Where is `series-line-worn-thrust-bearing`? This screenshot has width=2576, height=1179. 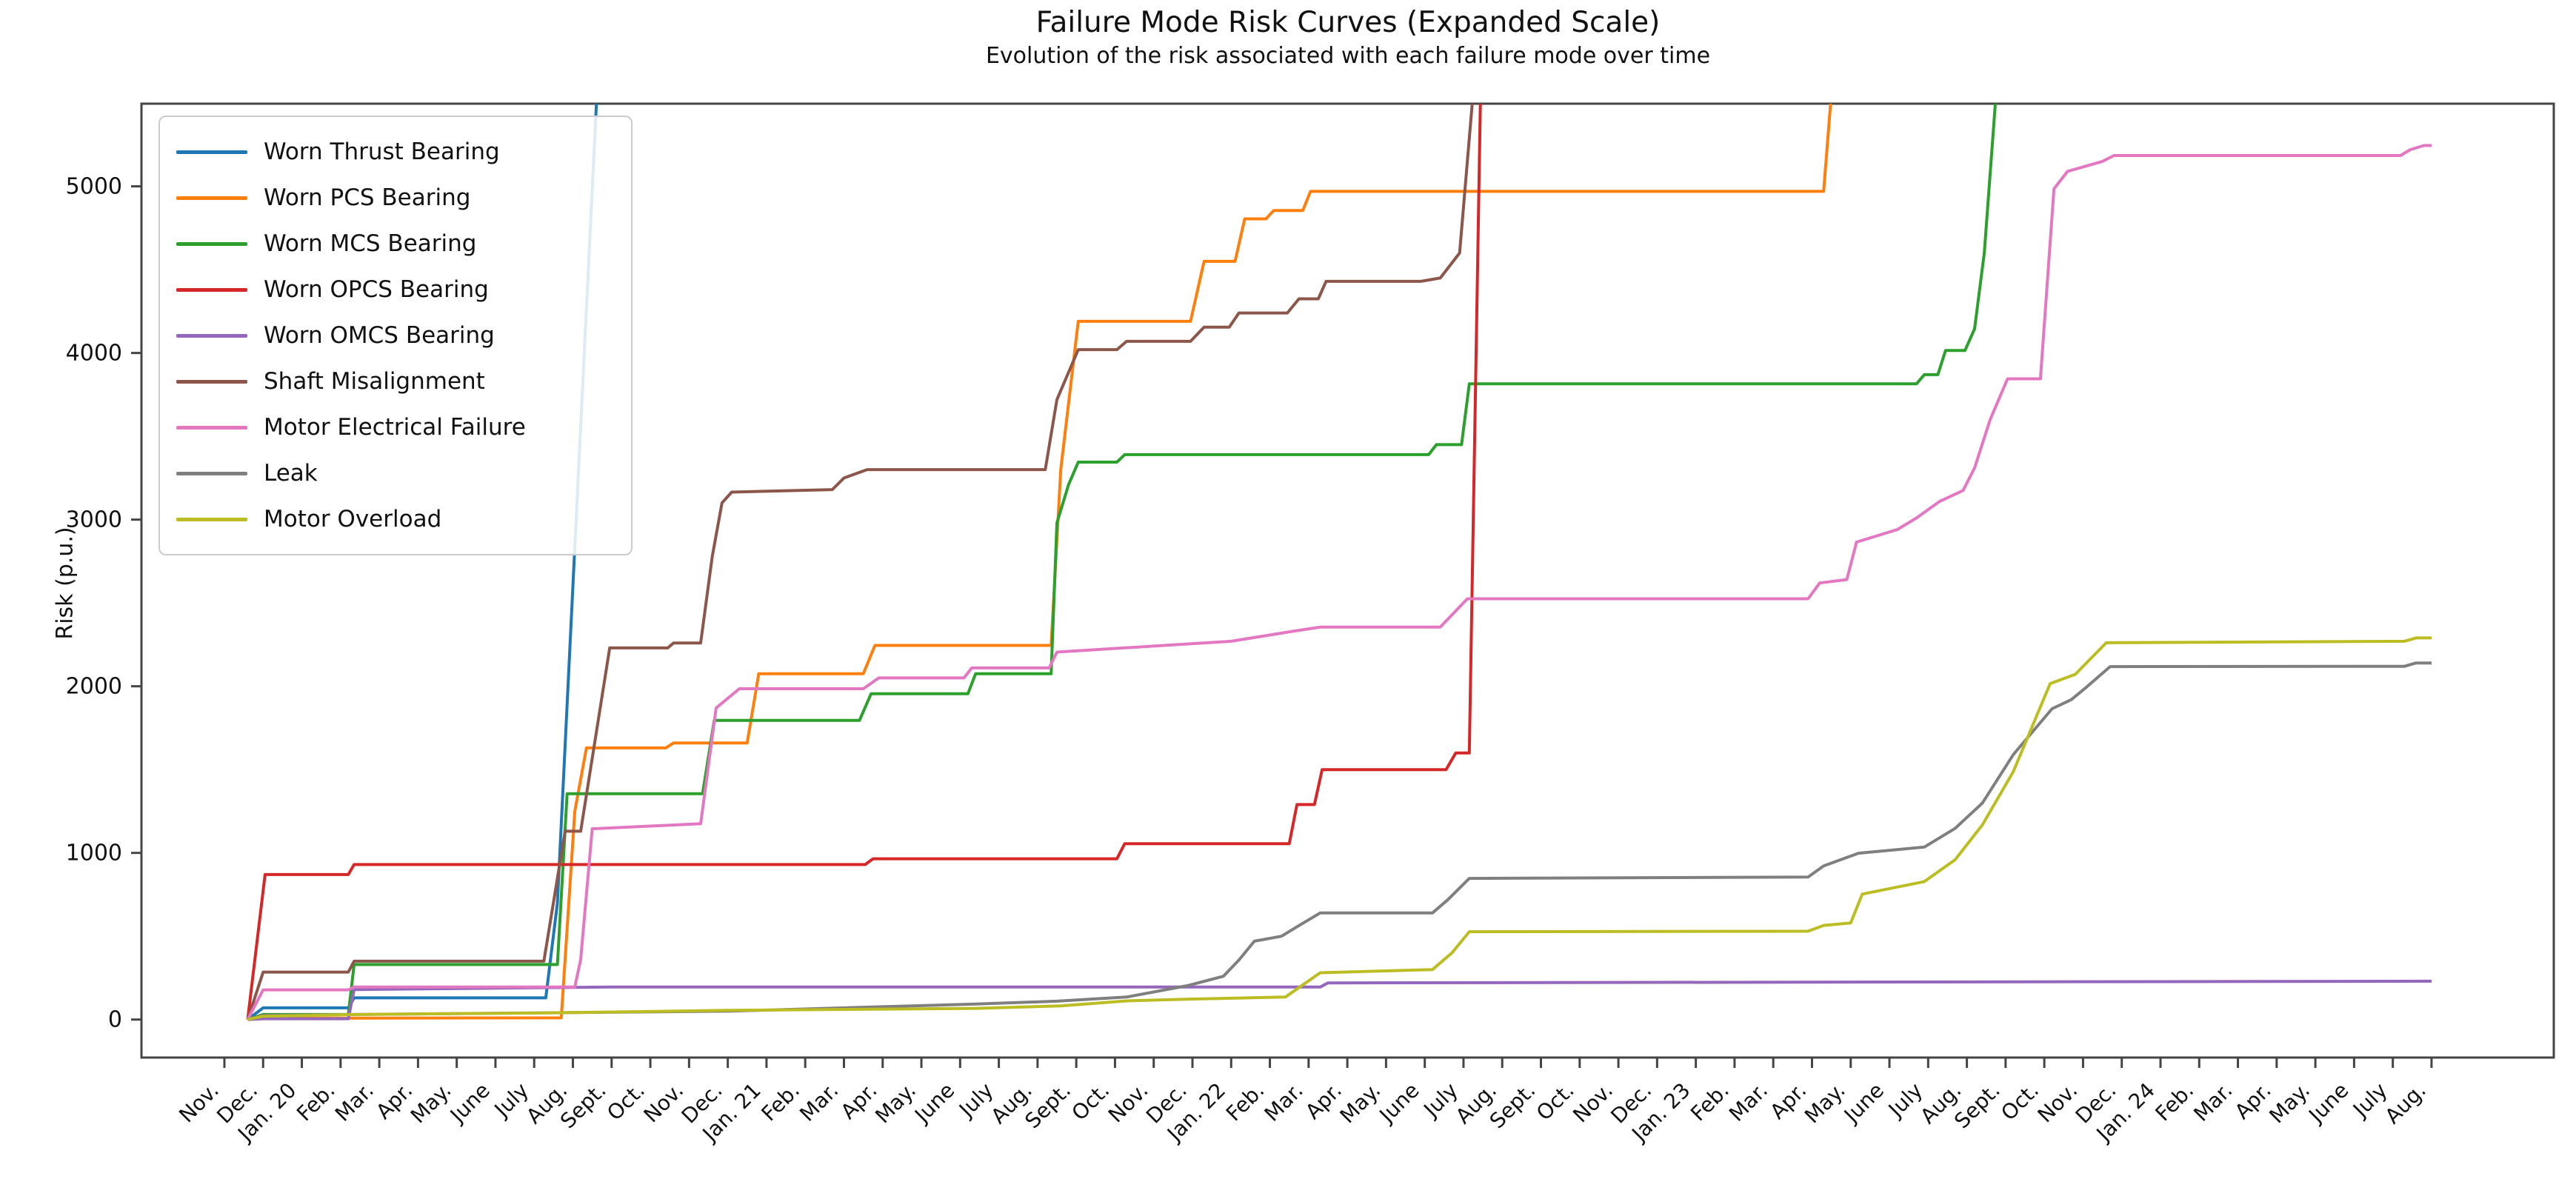 series-line-worn-thrust-bearing is located at coordinates (422, 562).